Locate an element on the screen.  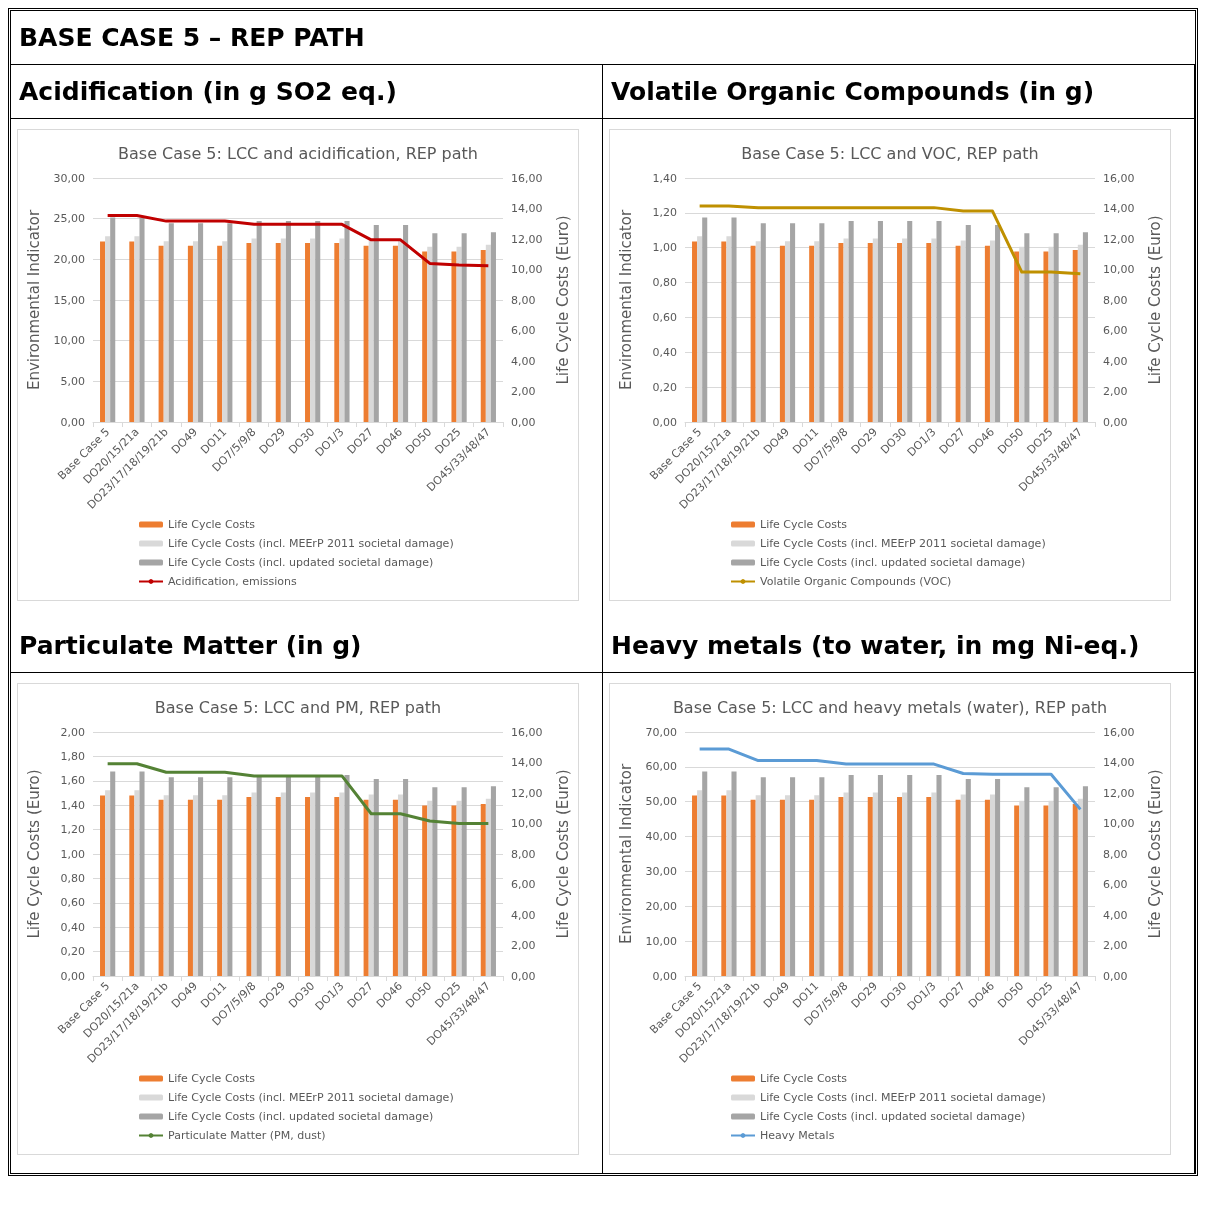
legend-label: Heavy Metals is located at coordinates (797, 1135).